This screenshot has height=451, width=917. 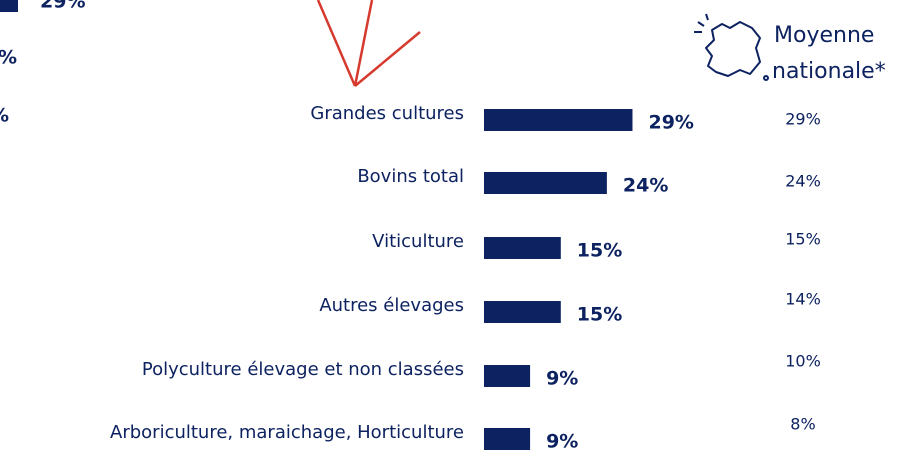 I want to click on category-label: Arboriculture, maraichage, Horticulture, so click(x=287, y=432).